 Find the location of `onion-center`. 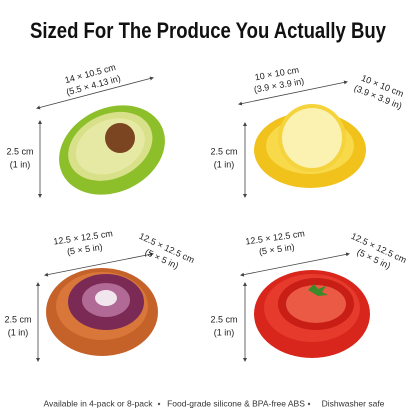

onion-center is located at coordinates (106, 298).